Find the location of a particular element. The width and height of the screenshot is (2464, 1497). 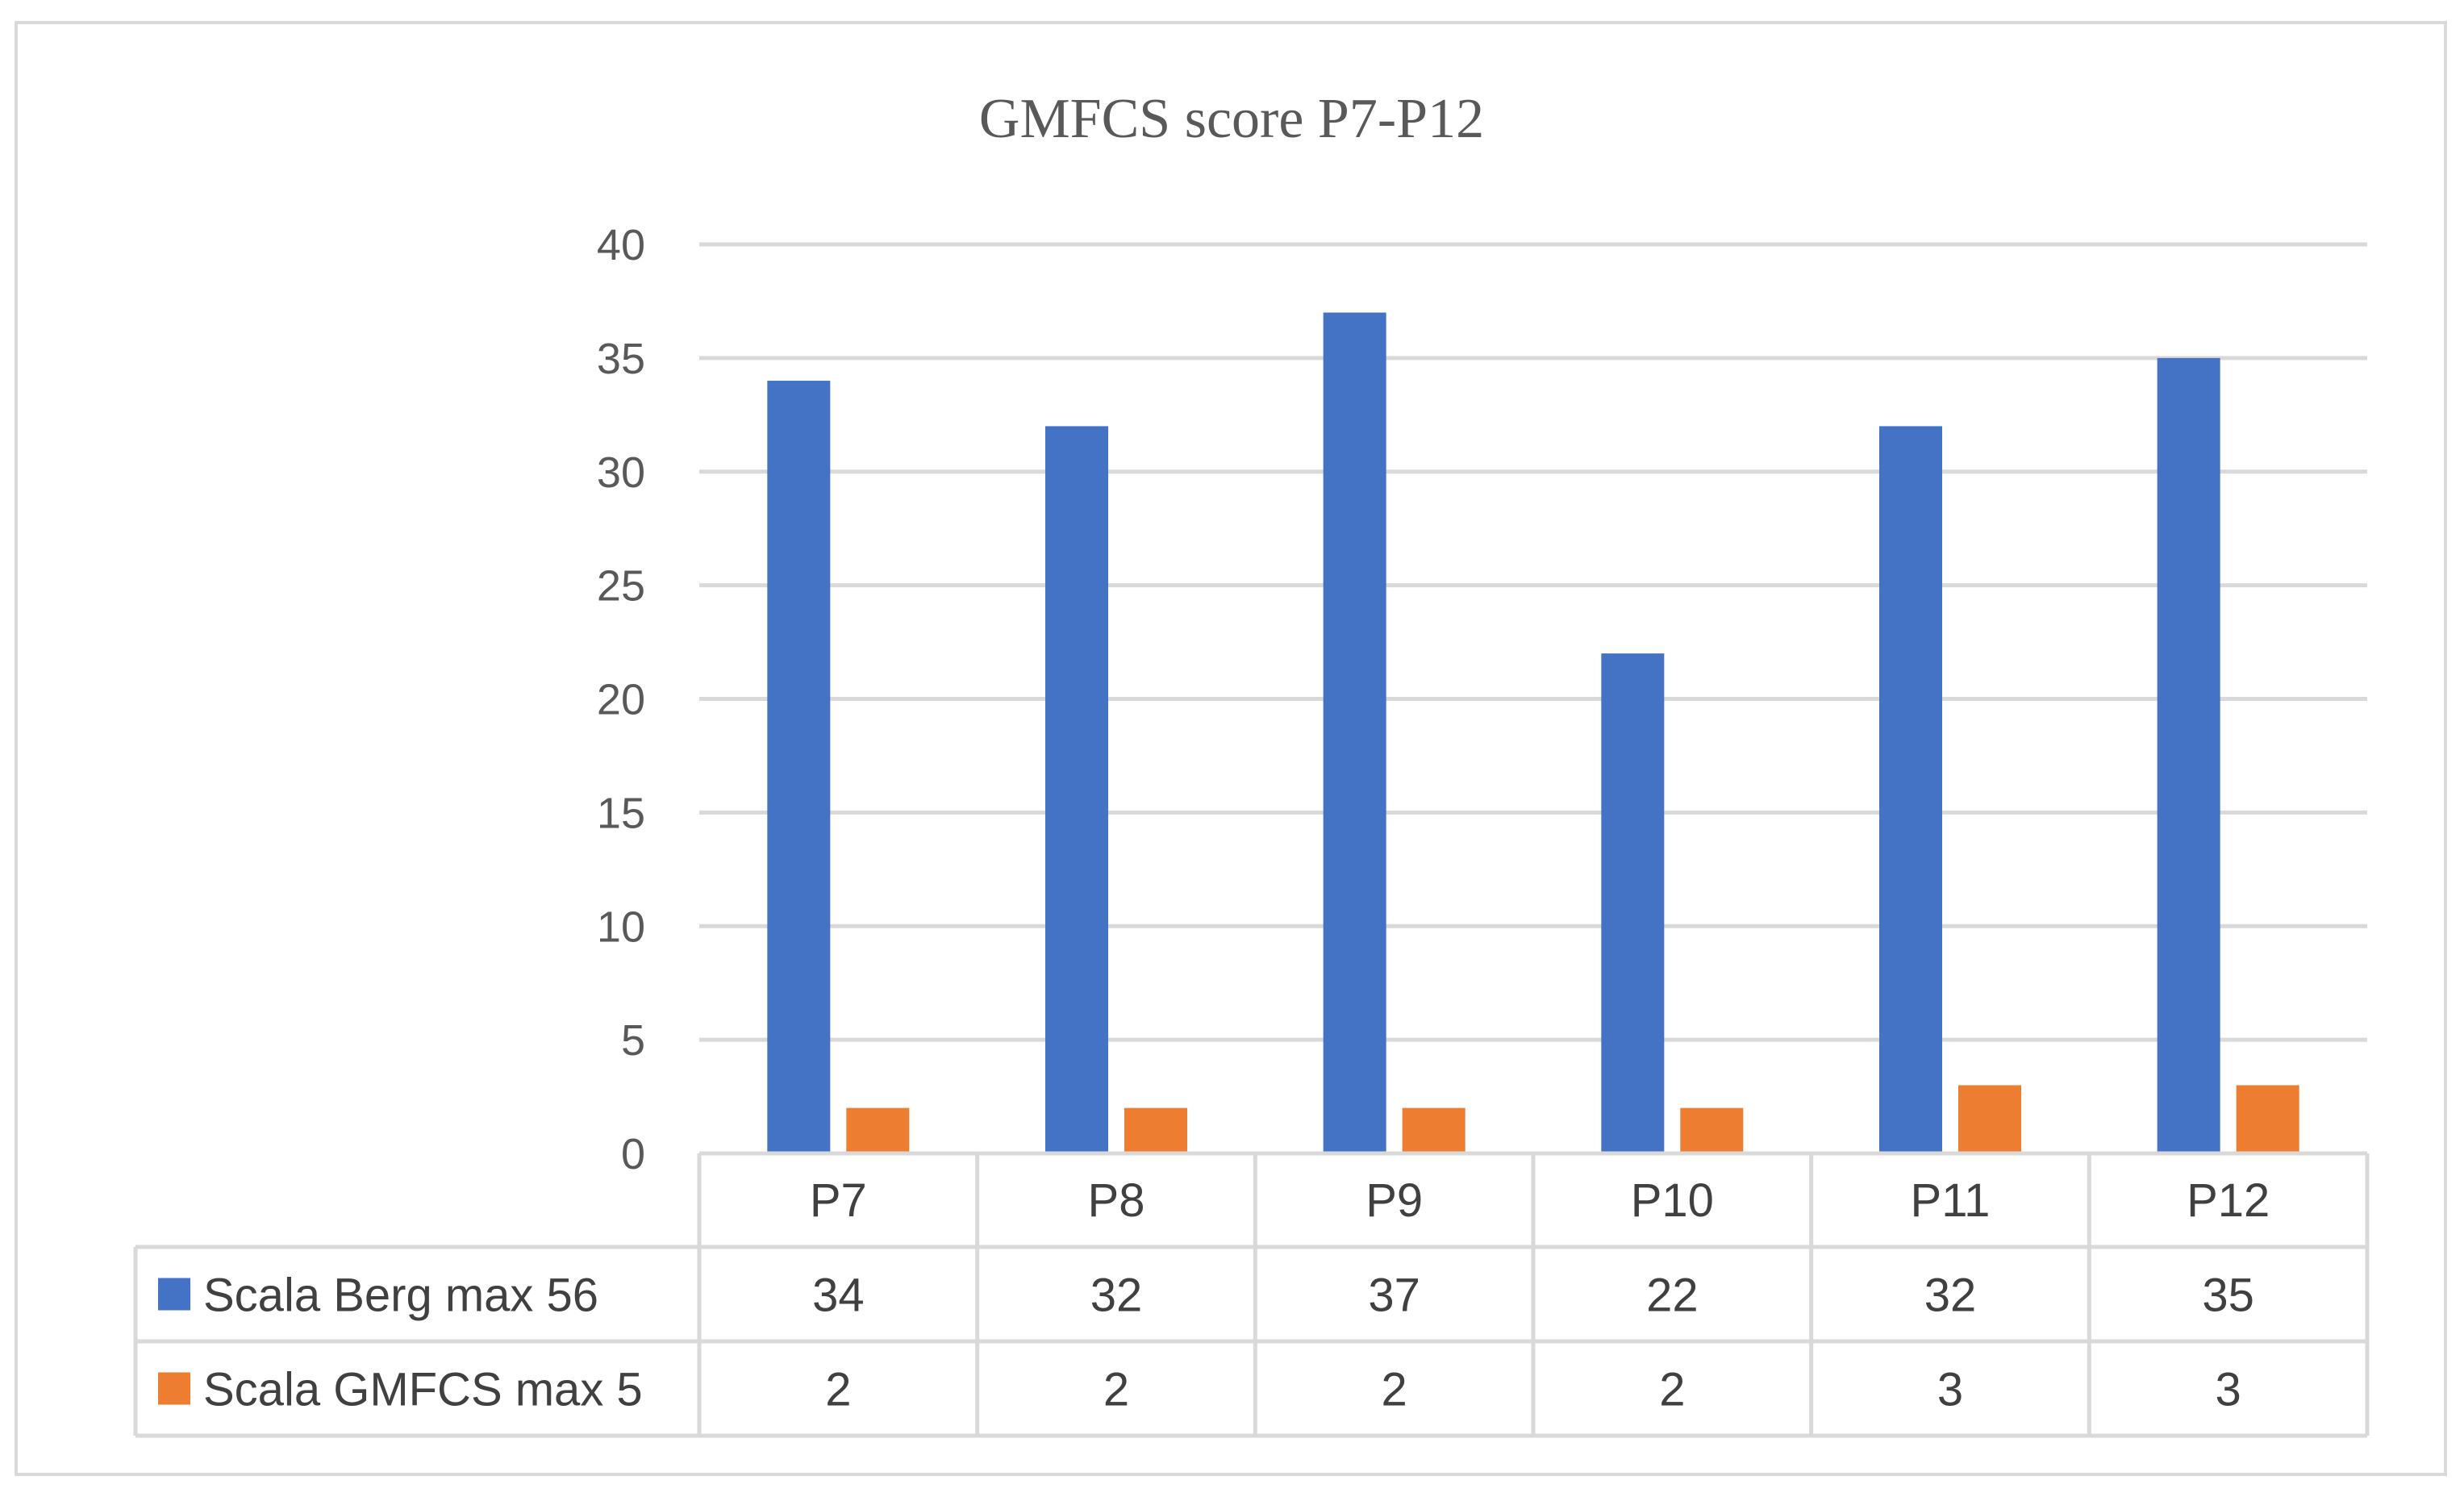

bar-gmfcs-P12 is located at coordinates (2267, 1119).